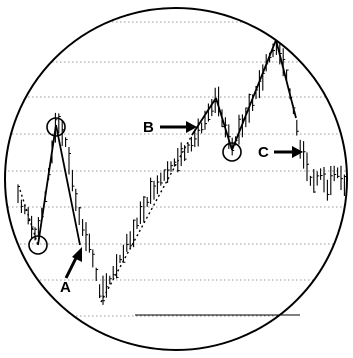 The height and width of the screenshot is (358, 353). What do you see at coordinates (38, 245) in the screenshot?
I see `low-circle-left` at bounding box center [38, 245].